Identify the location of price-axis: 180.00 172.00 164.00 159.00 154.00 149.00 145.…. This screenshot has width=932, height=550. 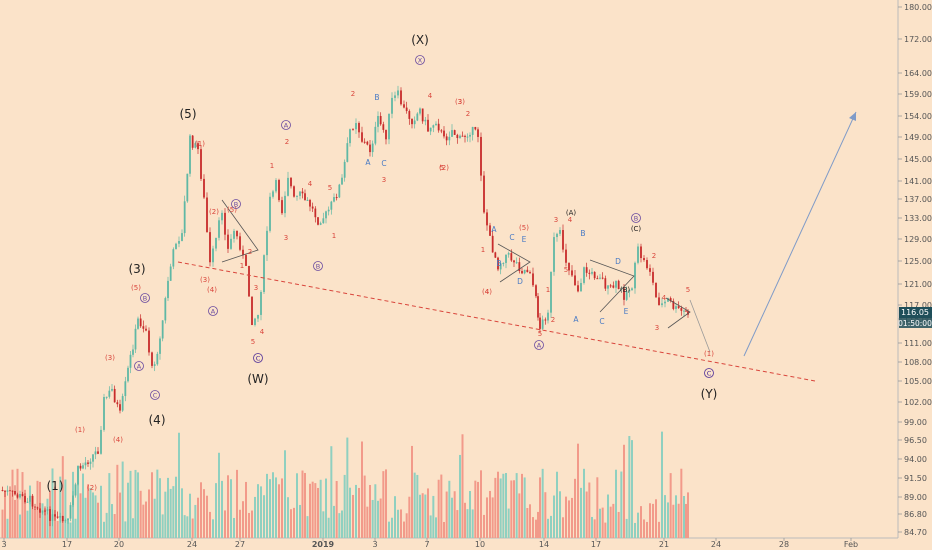
(915, 270).